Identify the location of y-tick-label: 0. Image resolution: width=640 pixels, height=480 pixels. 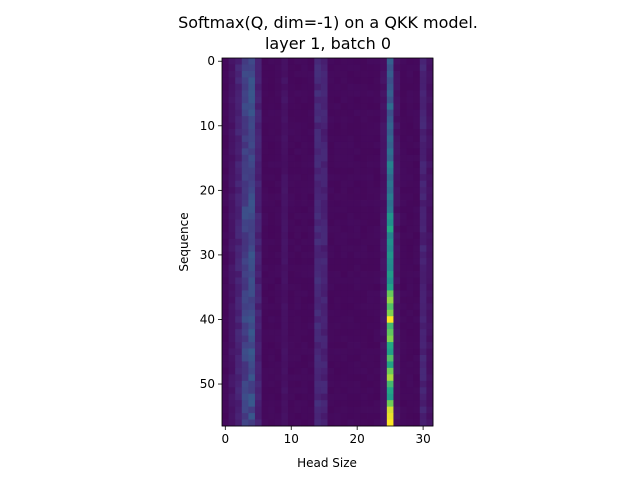
(211, 61).